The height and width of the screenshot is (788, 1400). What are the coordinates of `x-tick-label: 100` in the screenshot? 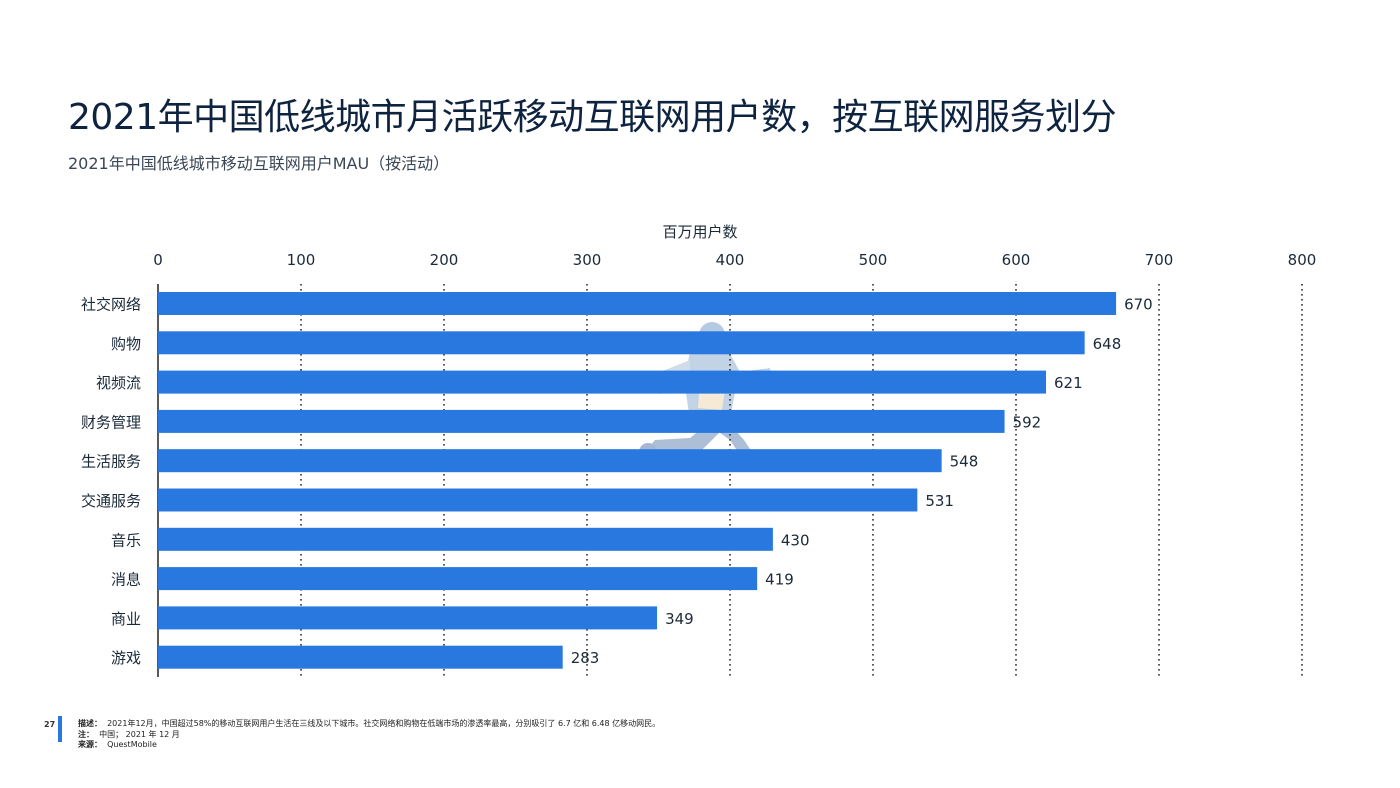 It's located at (301, 260).